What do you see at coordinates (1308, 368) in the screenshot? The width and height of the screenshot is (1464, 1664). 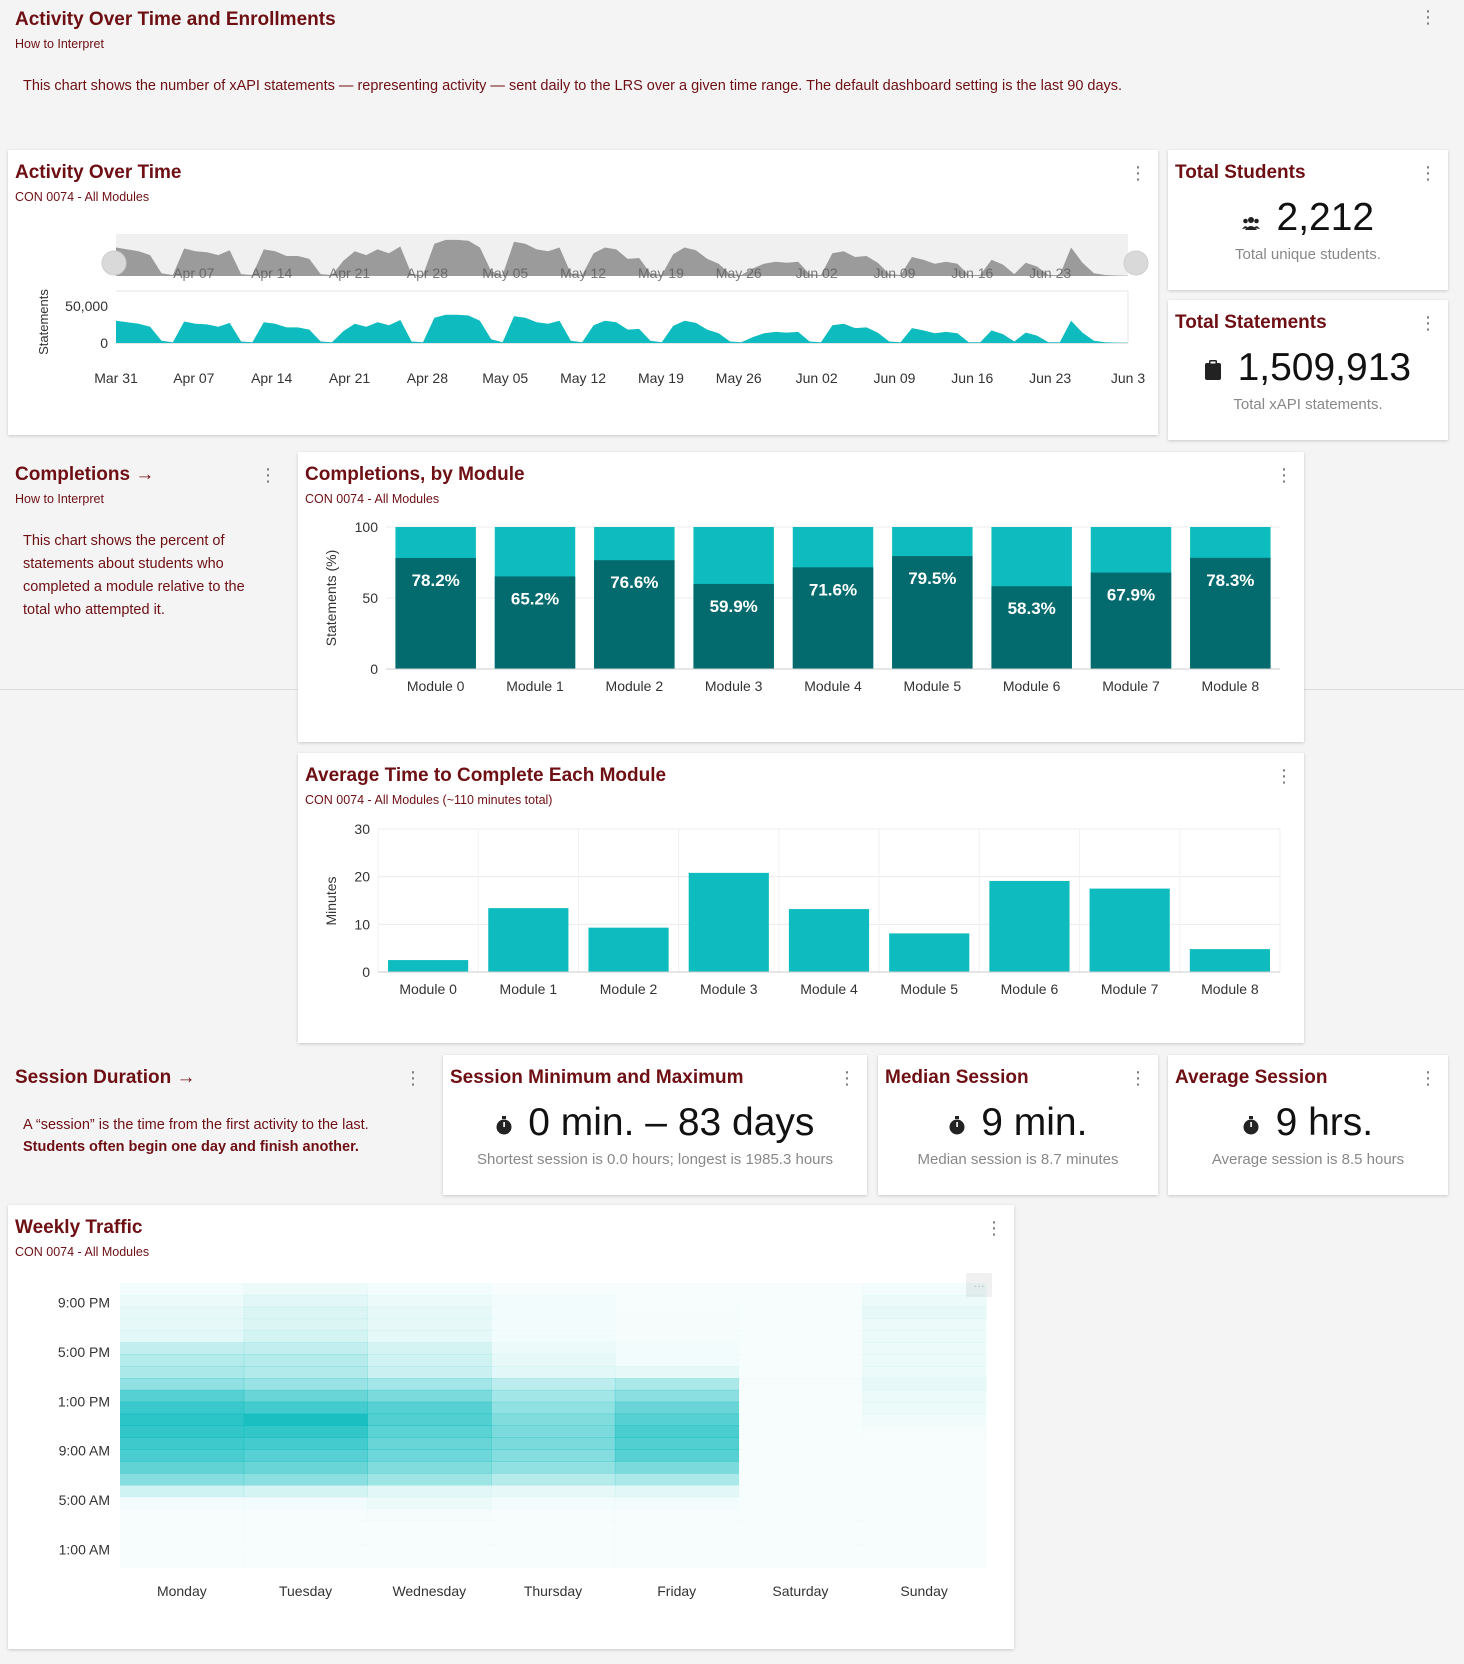 I see `total-statements-kpi: 1,509,913` at bounding box center [1308, 368].